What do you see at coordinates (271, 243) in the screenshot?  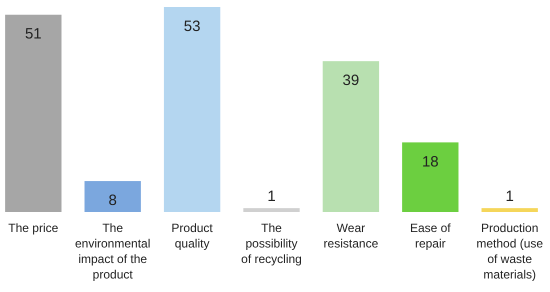 I see `x-tick-label: The possibility of recycling` at bounding box center [271, 243].